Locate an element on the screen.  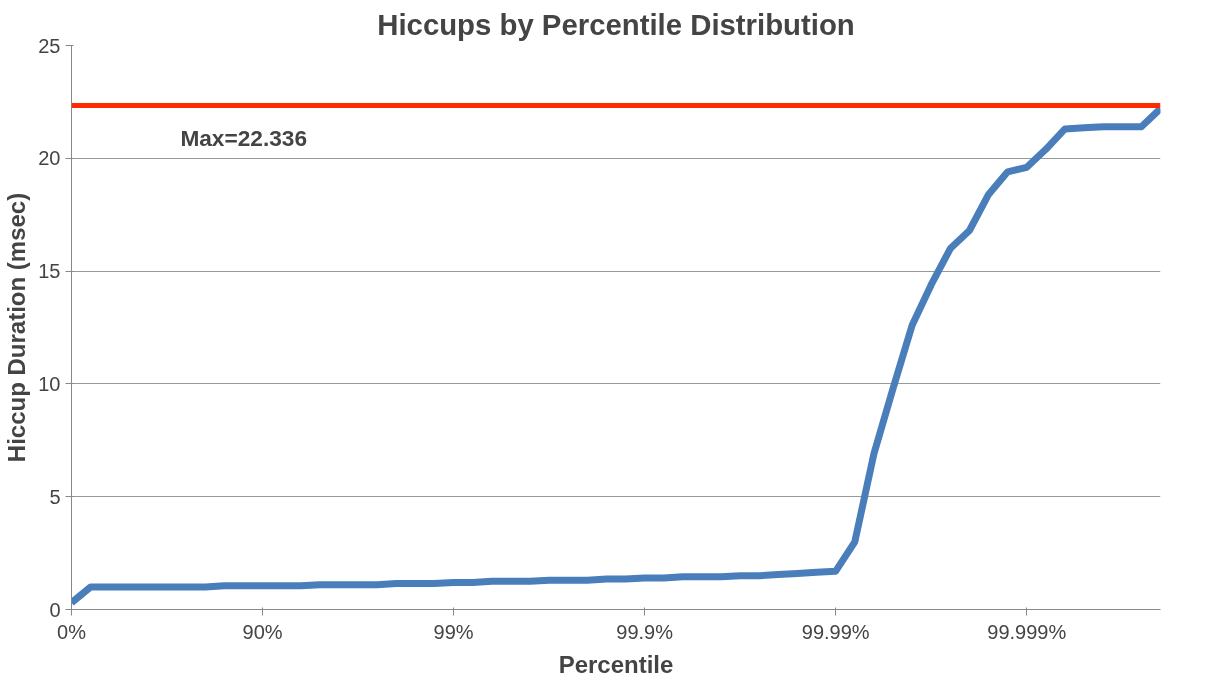
x-tick-label: 99.999% is located at coordinates (1027, 631).